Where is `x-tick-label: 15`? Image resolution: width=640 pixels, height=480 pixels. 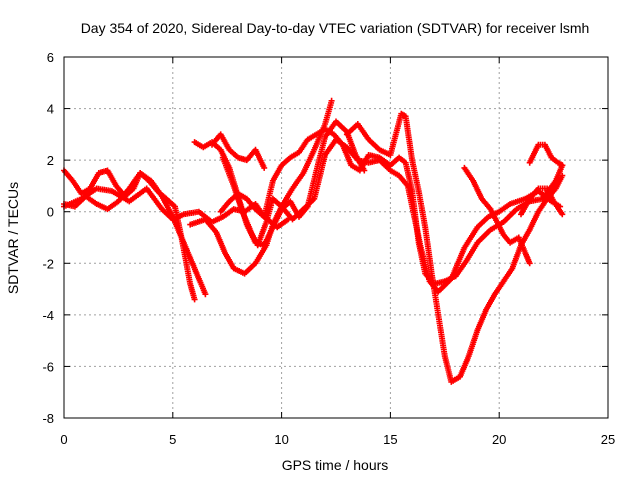 x-tick-label: 15 is located at coordinates (390, 439).